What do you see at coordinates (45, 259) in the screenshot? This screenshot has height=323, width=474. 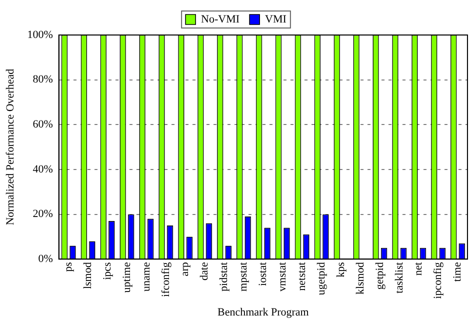 I see `y-tick-label: 0%` at bounding box center [45, 259].